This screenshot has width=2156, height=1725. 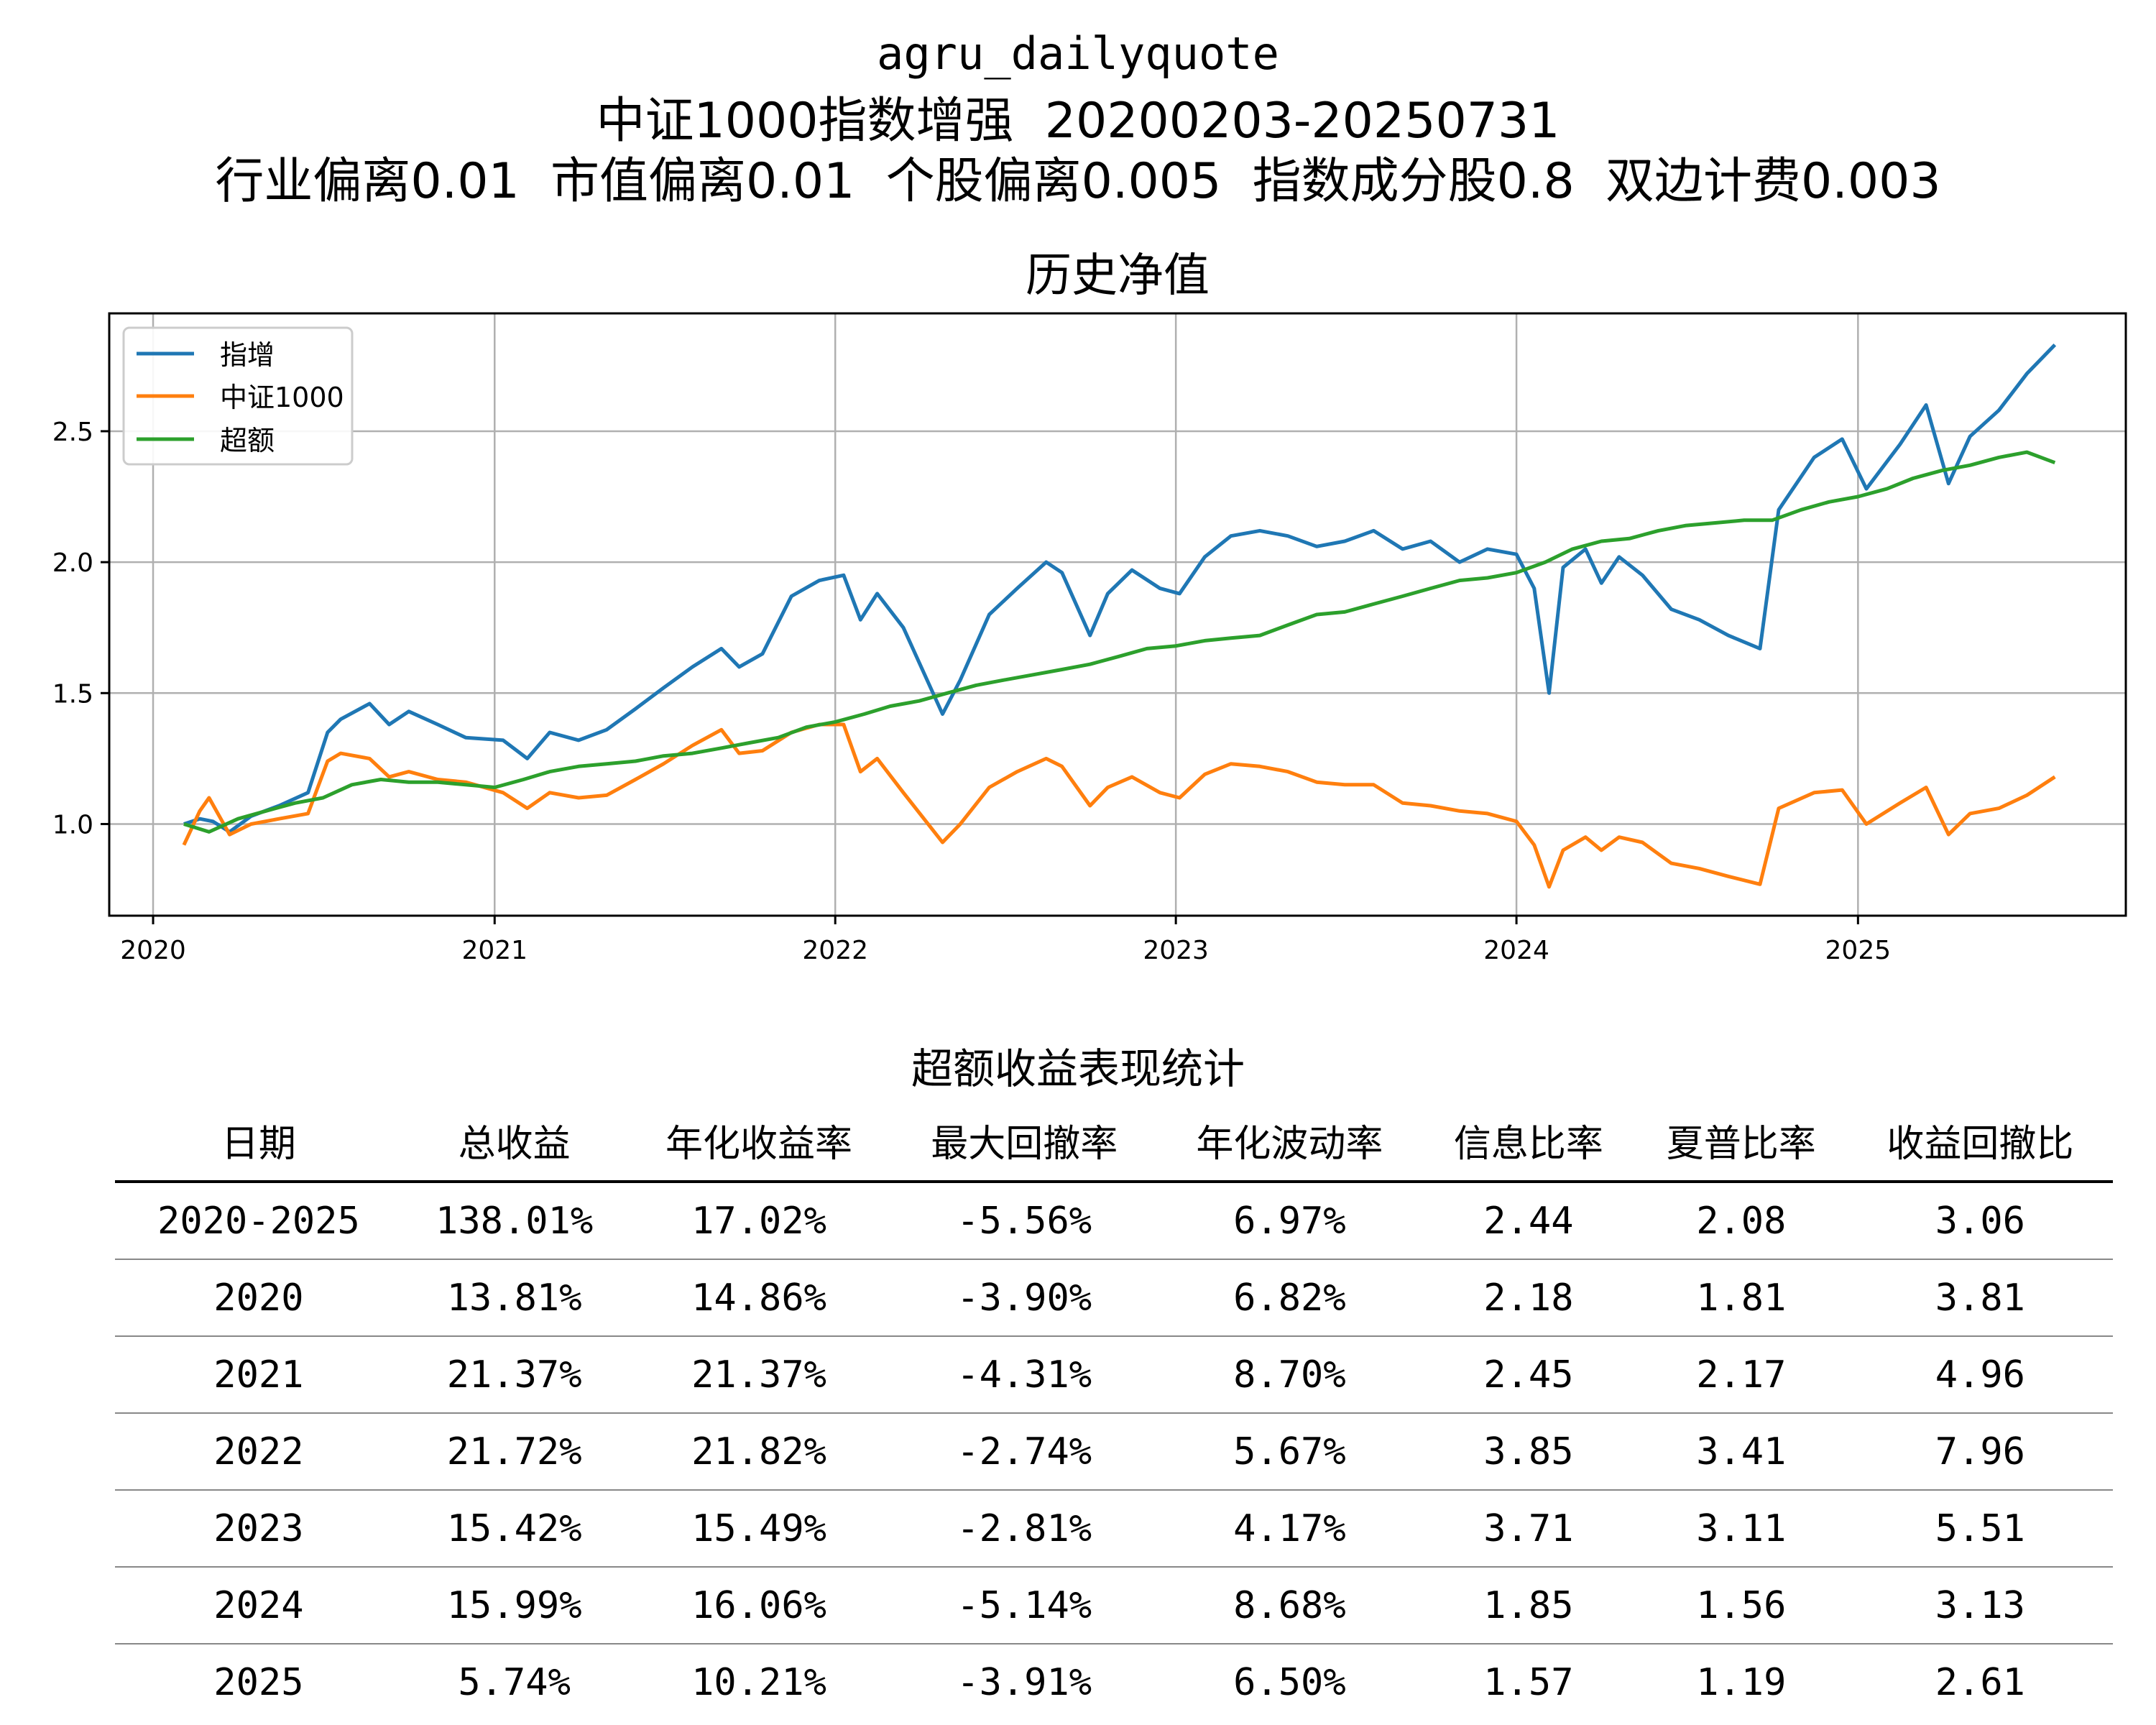 What do you see at coordinates (759, 1529) in the screenshot?
I see `table-cell: 15.49%` at bounding box center [759, 1529].